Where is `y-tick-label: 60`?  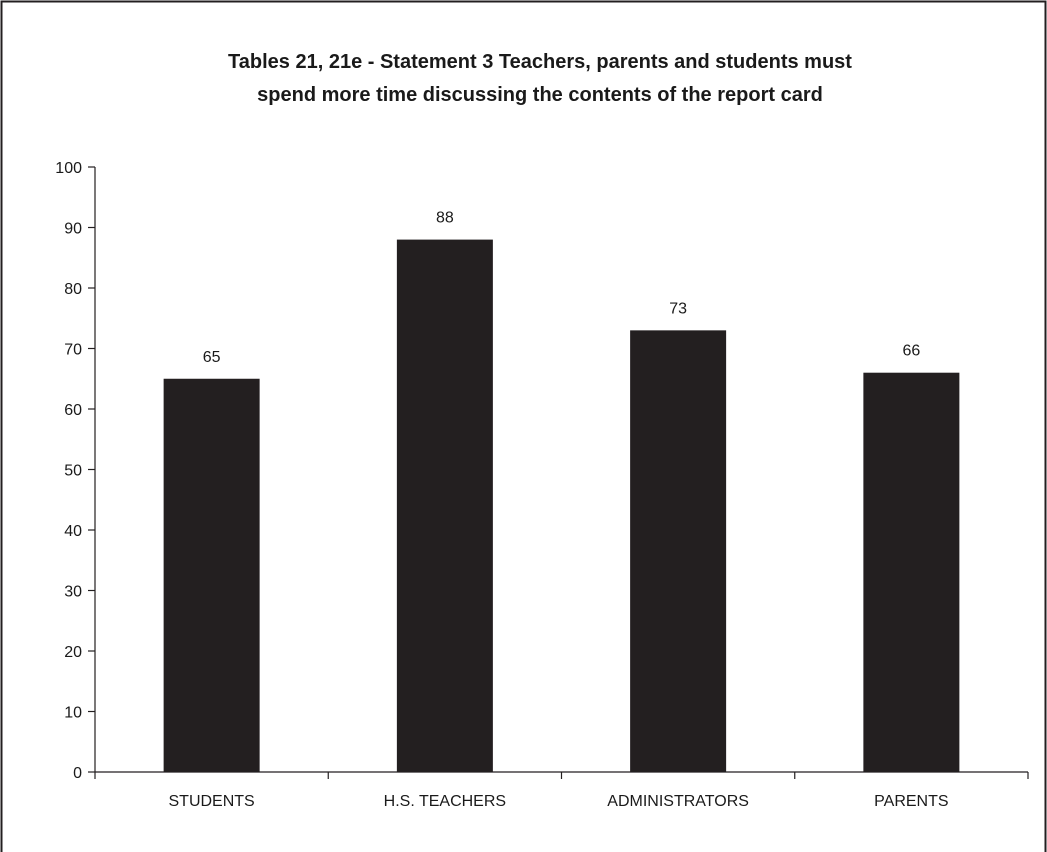 y-tick-label: 60 is located at coordinates (73, 410).